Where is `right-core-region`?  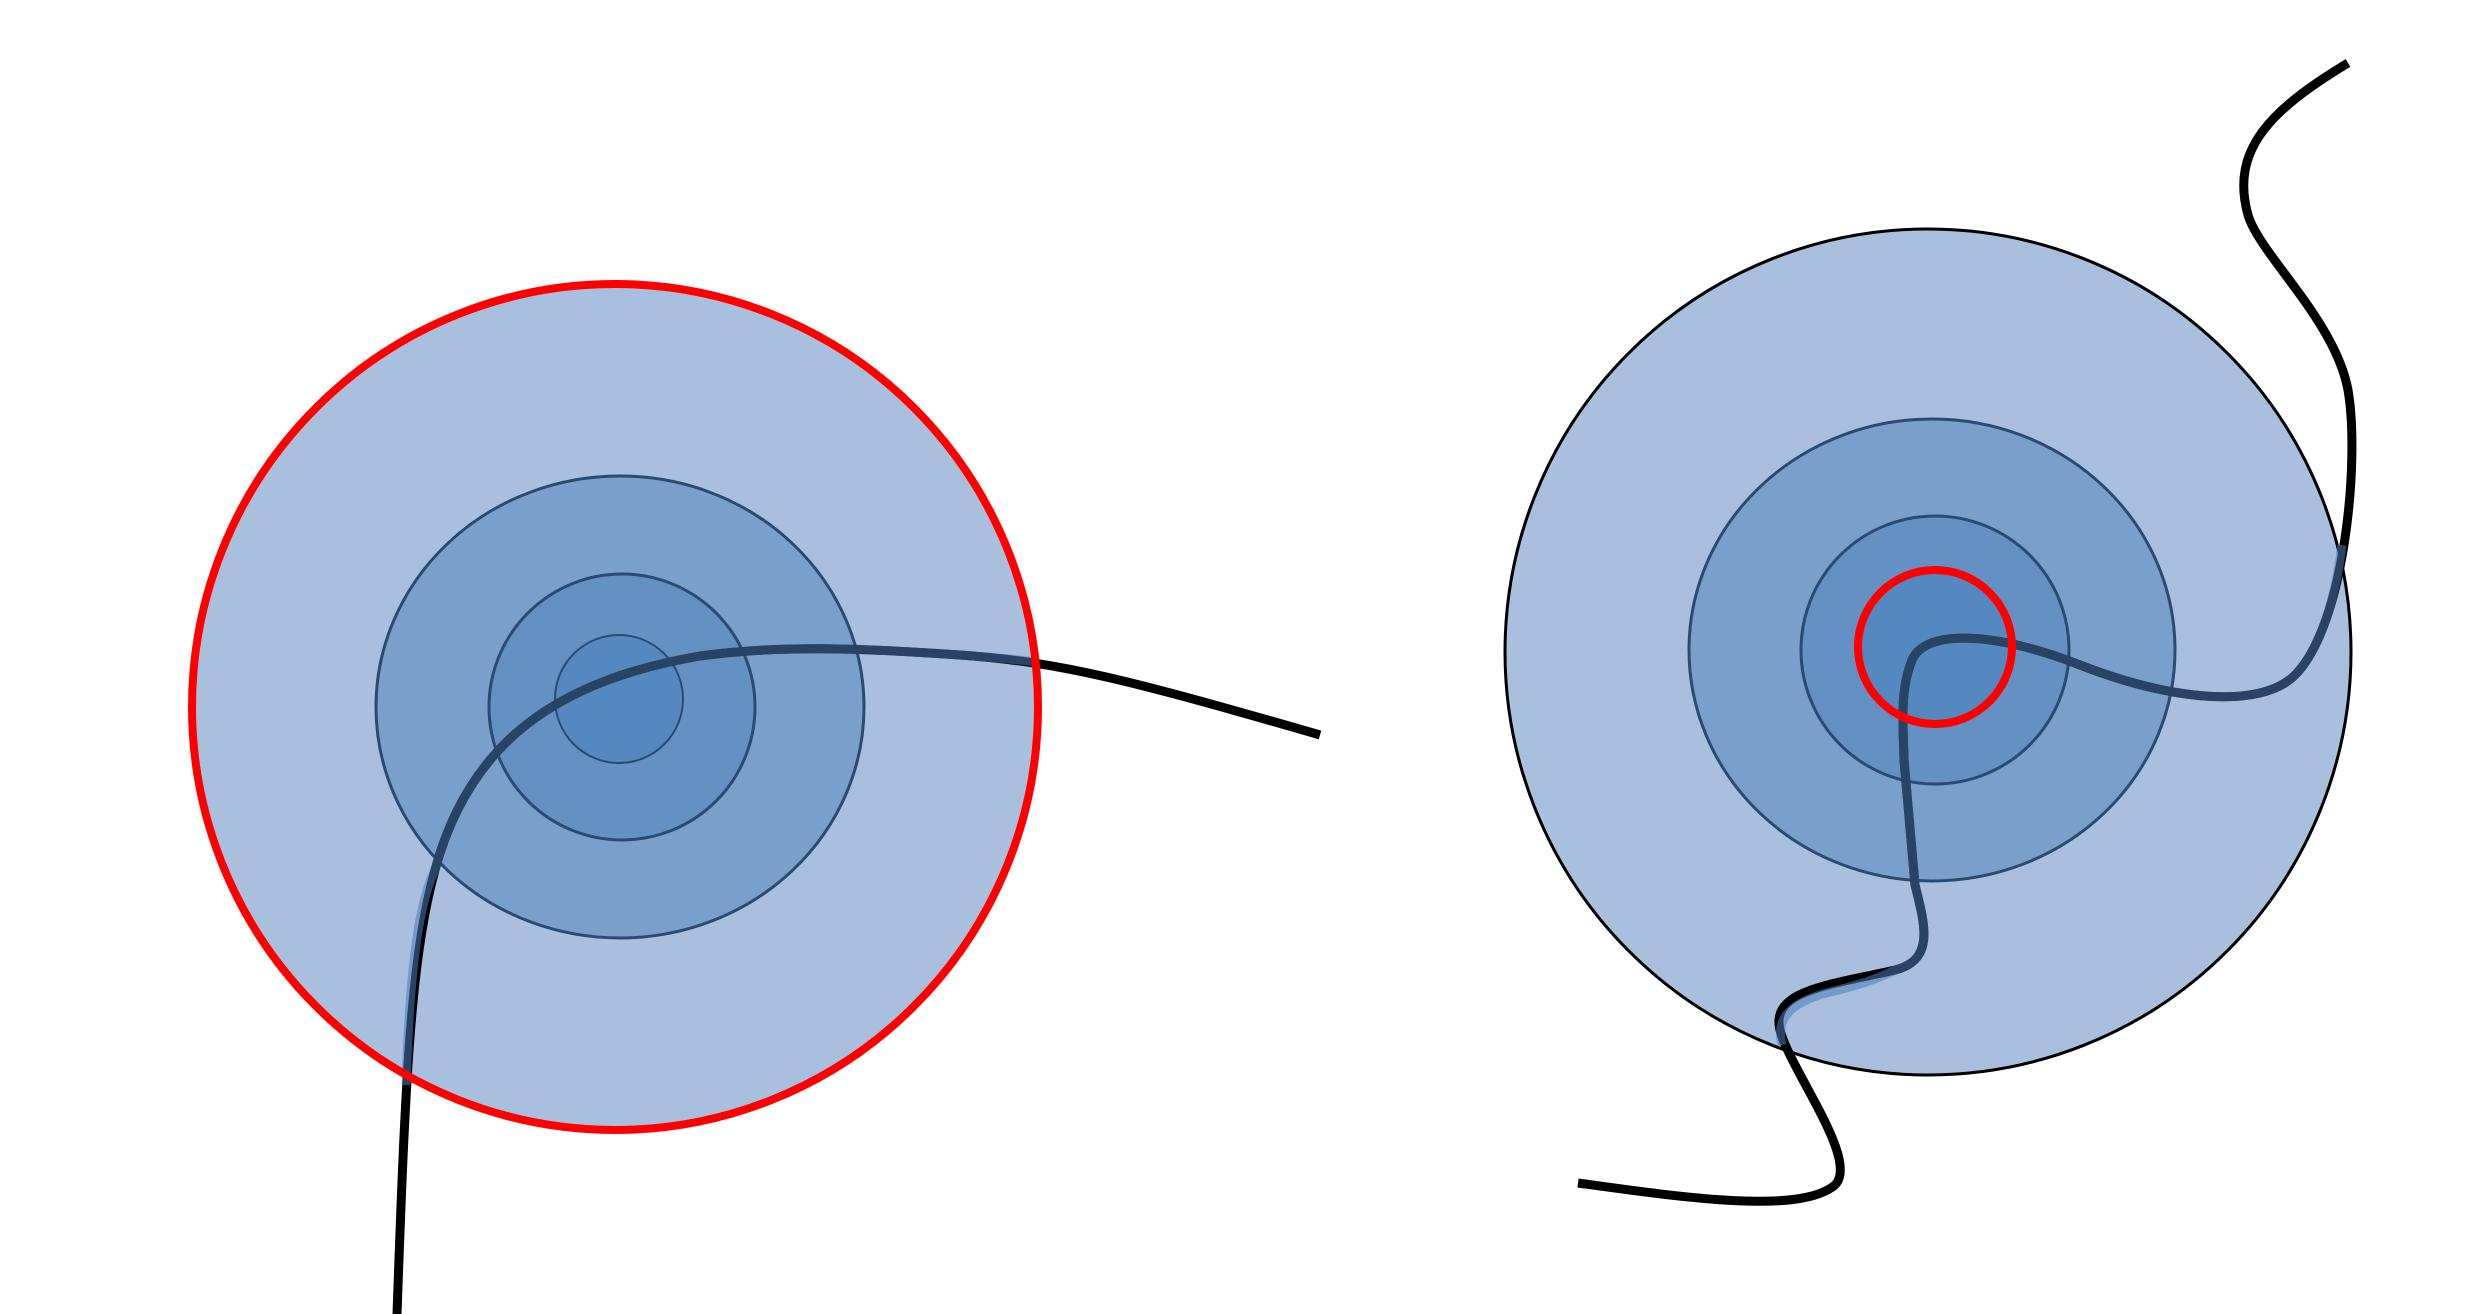 right-core-region is located at coordinates (1936, 648).